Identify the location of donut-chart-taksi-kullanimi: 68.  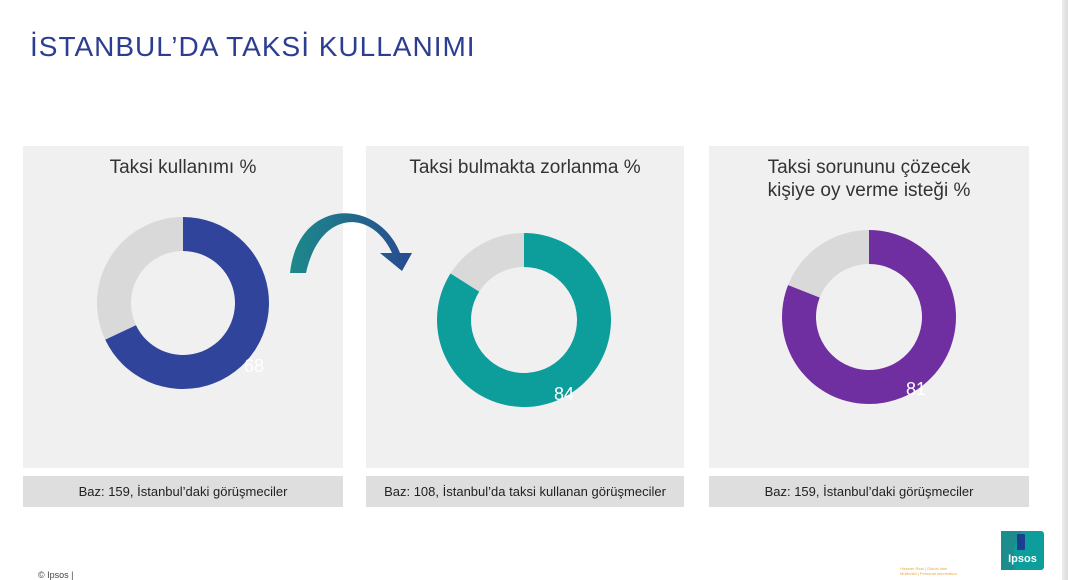
(182, 303).